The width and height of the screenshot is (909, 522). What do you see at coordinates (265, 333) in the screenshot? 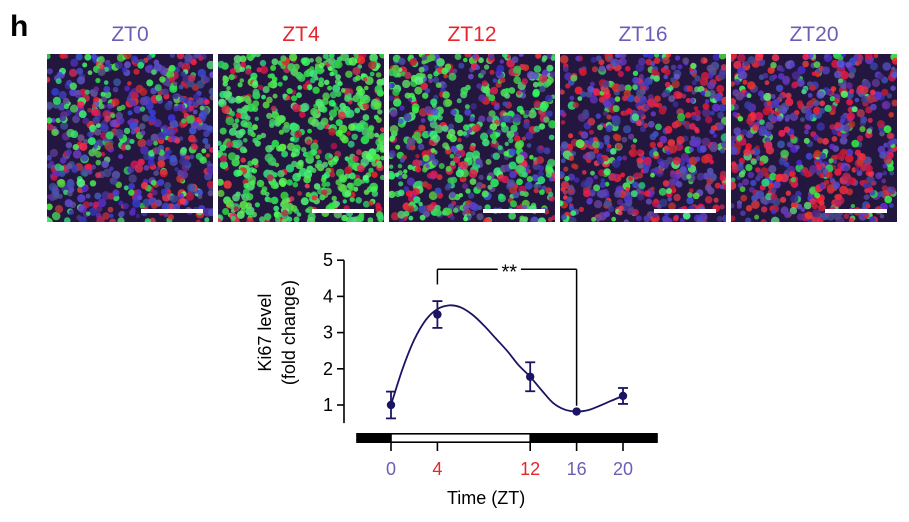
I see `y-axis-label: Ki67 level` at bounding box center [265, 333].